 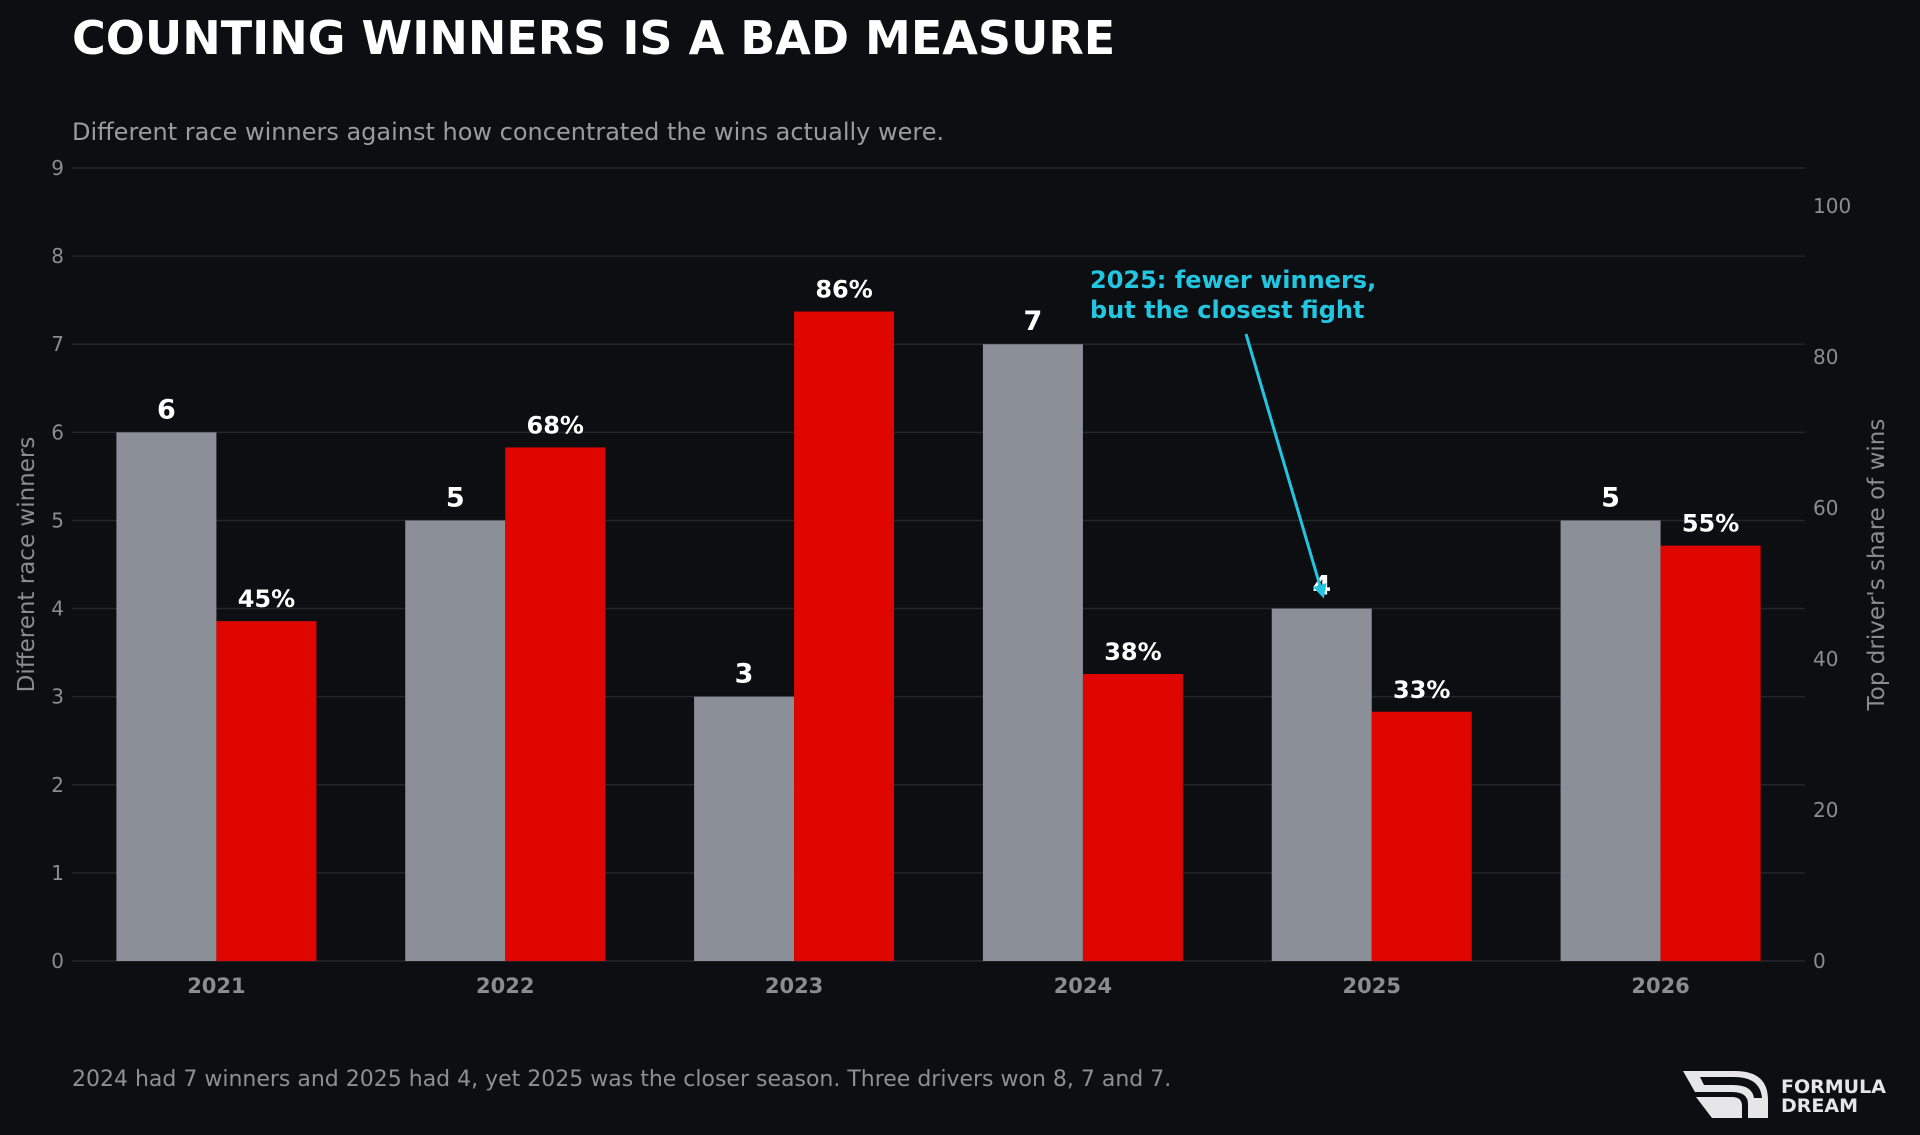 I want to click on y2-tick-label: 0, so click(x=1819, y=961).